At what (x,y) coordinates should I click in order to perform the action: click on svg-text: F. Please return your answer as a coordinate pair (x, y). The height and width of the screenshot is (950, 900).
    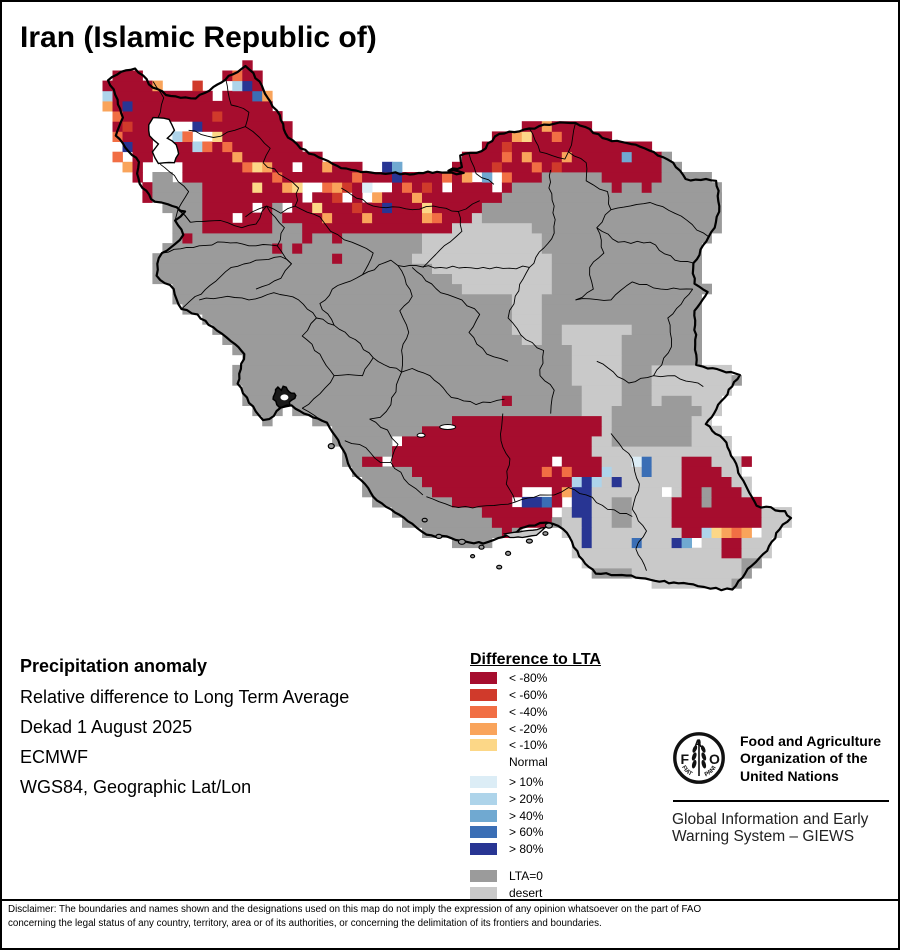
    Looking at the image, I should click on (685, 759).